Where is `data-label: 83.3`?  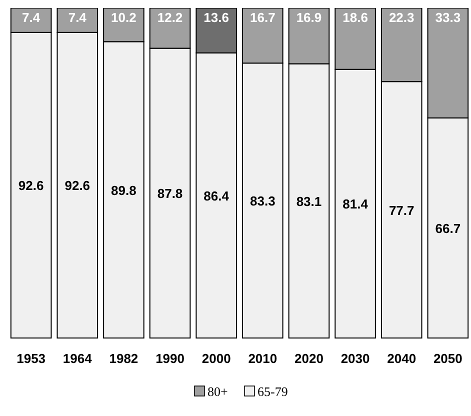
data-label: 83.3 is located at coordinates (263, 201).